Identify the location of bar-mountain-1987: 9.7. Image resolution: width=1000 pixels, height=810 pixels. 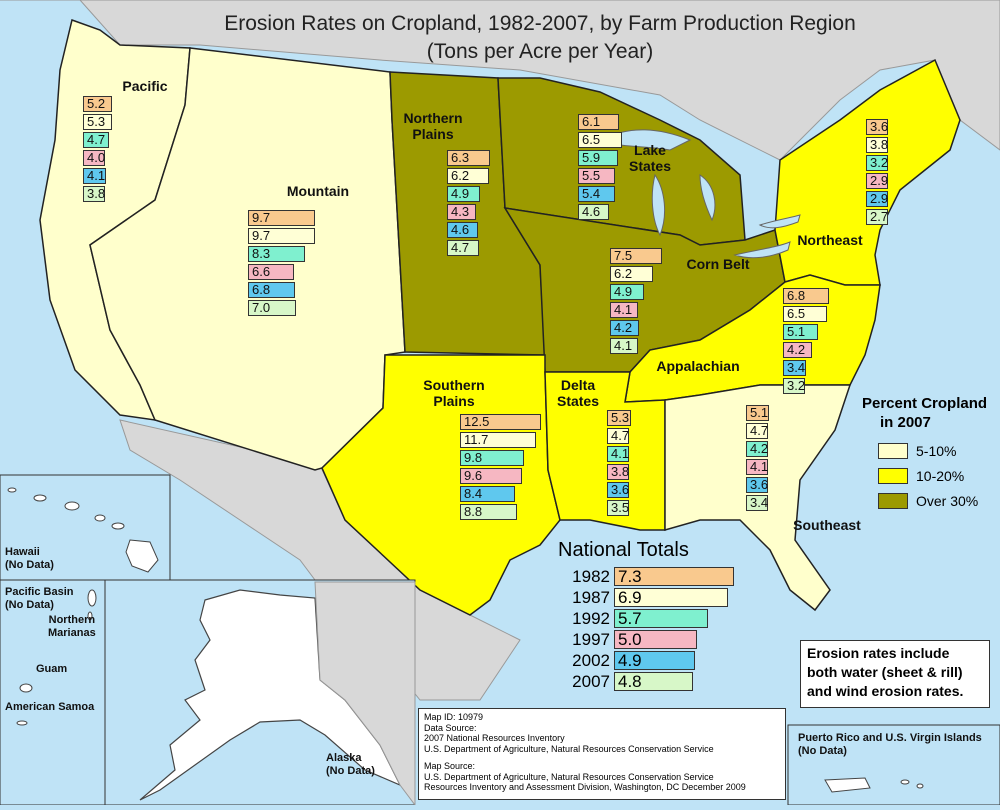
(281, 236).